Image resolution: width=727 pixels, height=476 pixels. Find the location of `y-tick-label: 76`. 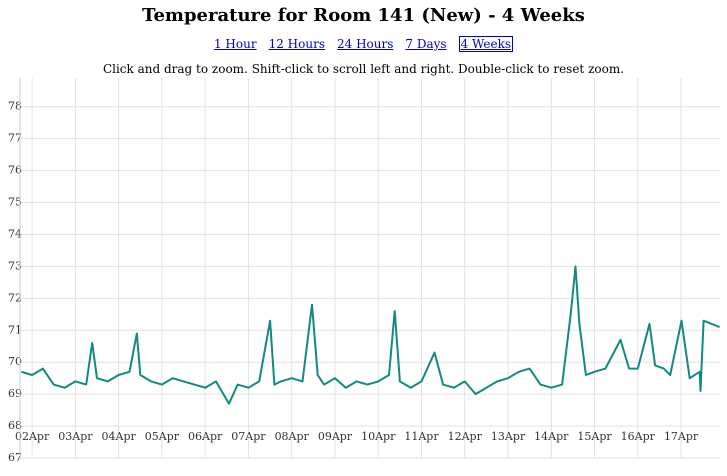

y-tick-label: 76 is located at coordinates (15, 170).